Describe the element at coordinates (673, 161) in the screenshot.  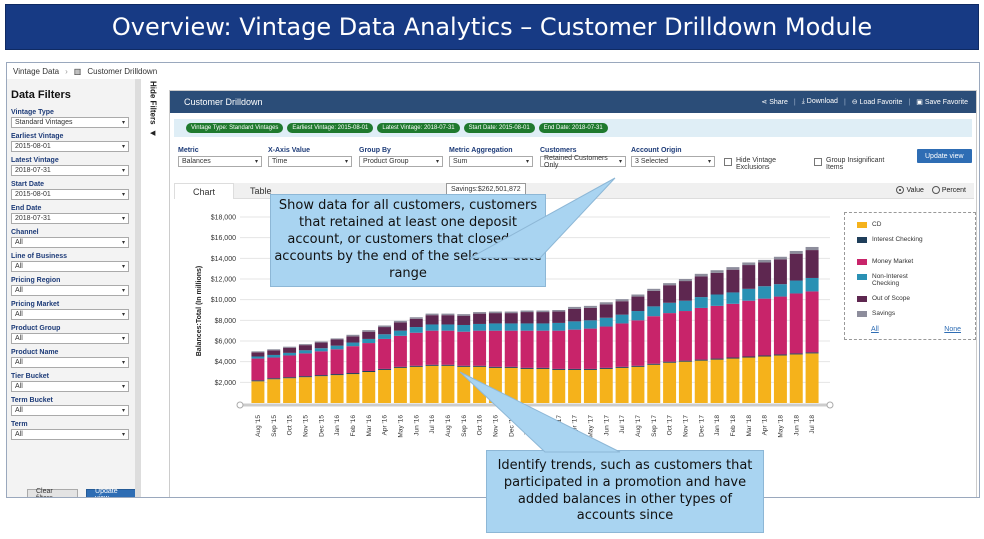
I see `origin-select: 3 Selected ▾` at that location.